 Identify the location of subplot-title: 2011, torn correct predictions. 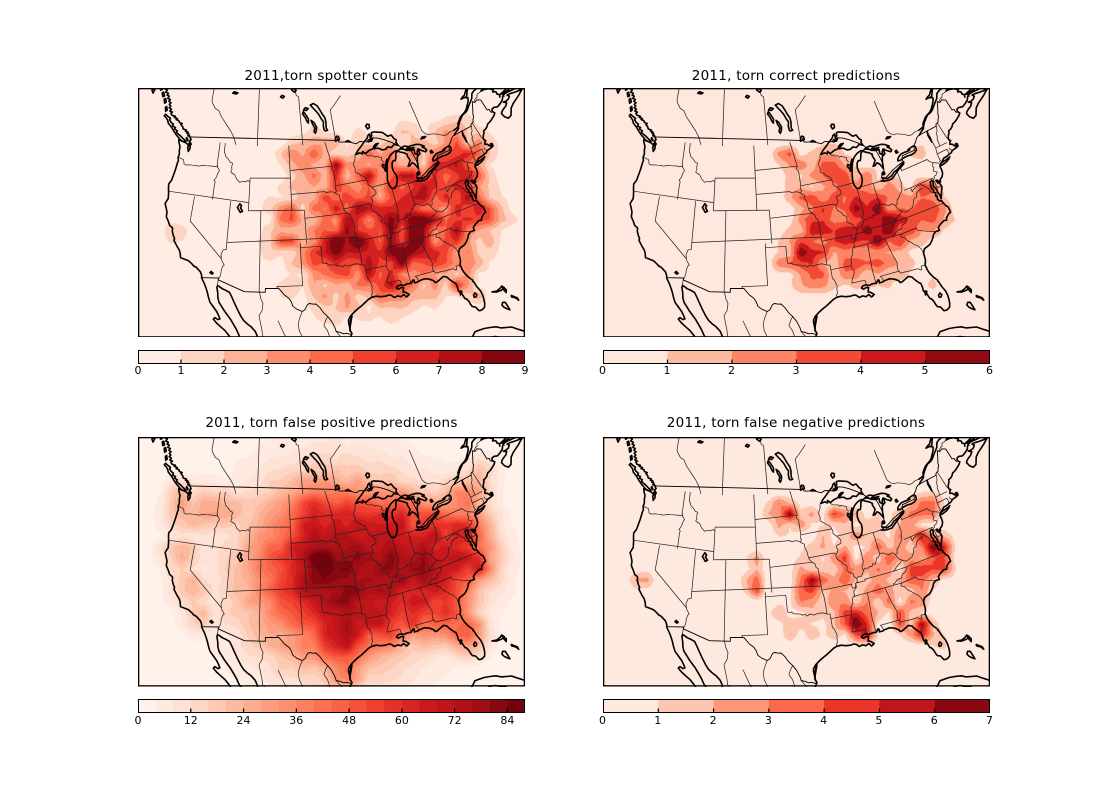
(796, 76).